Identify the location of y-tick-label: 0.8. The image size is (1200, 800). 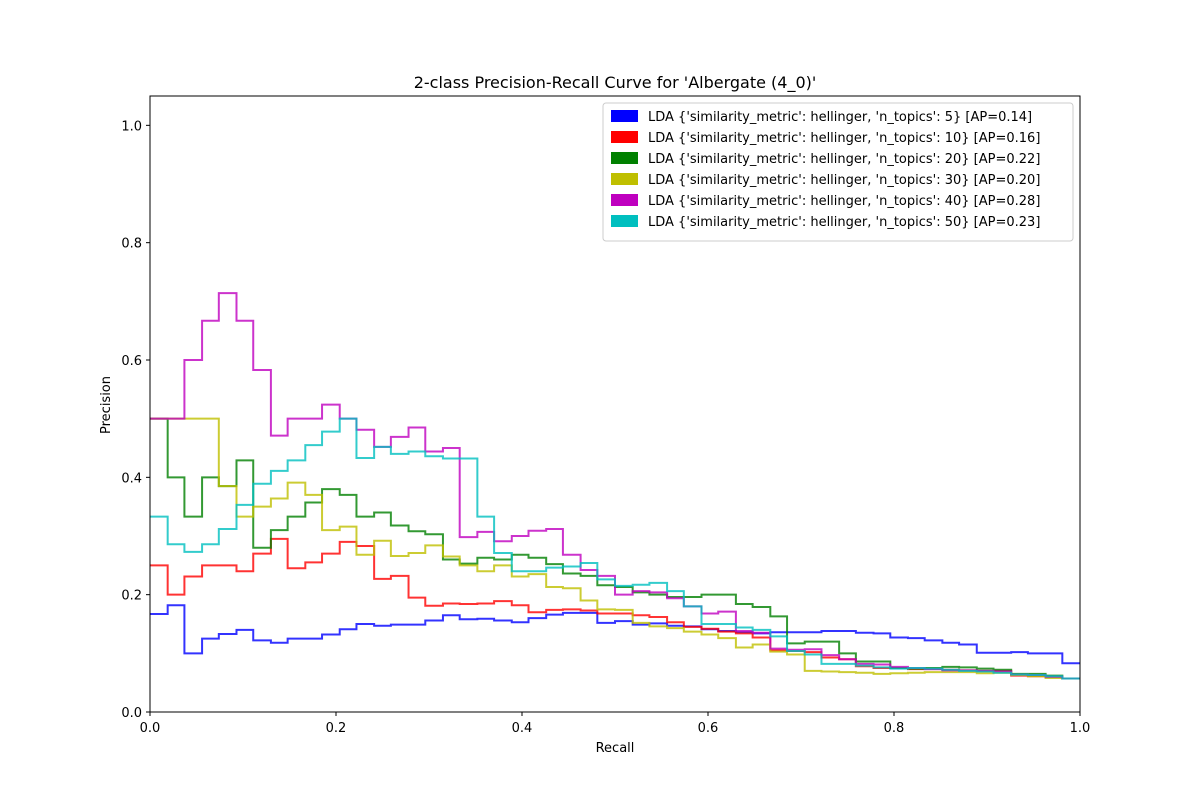
(131, 244).